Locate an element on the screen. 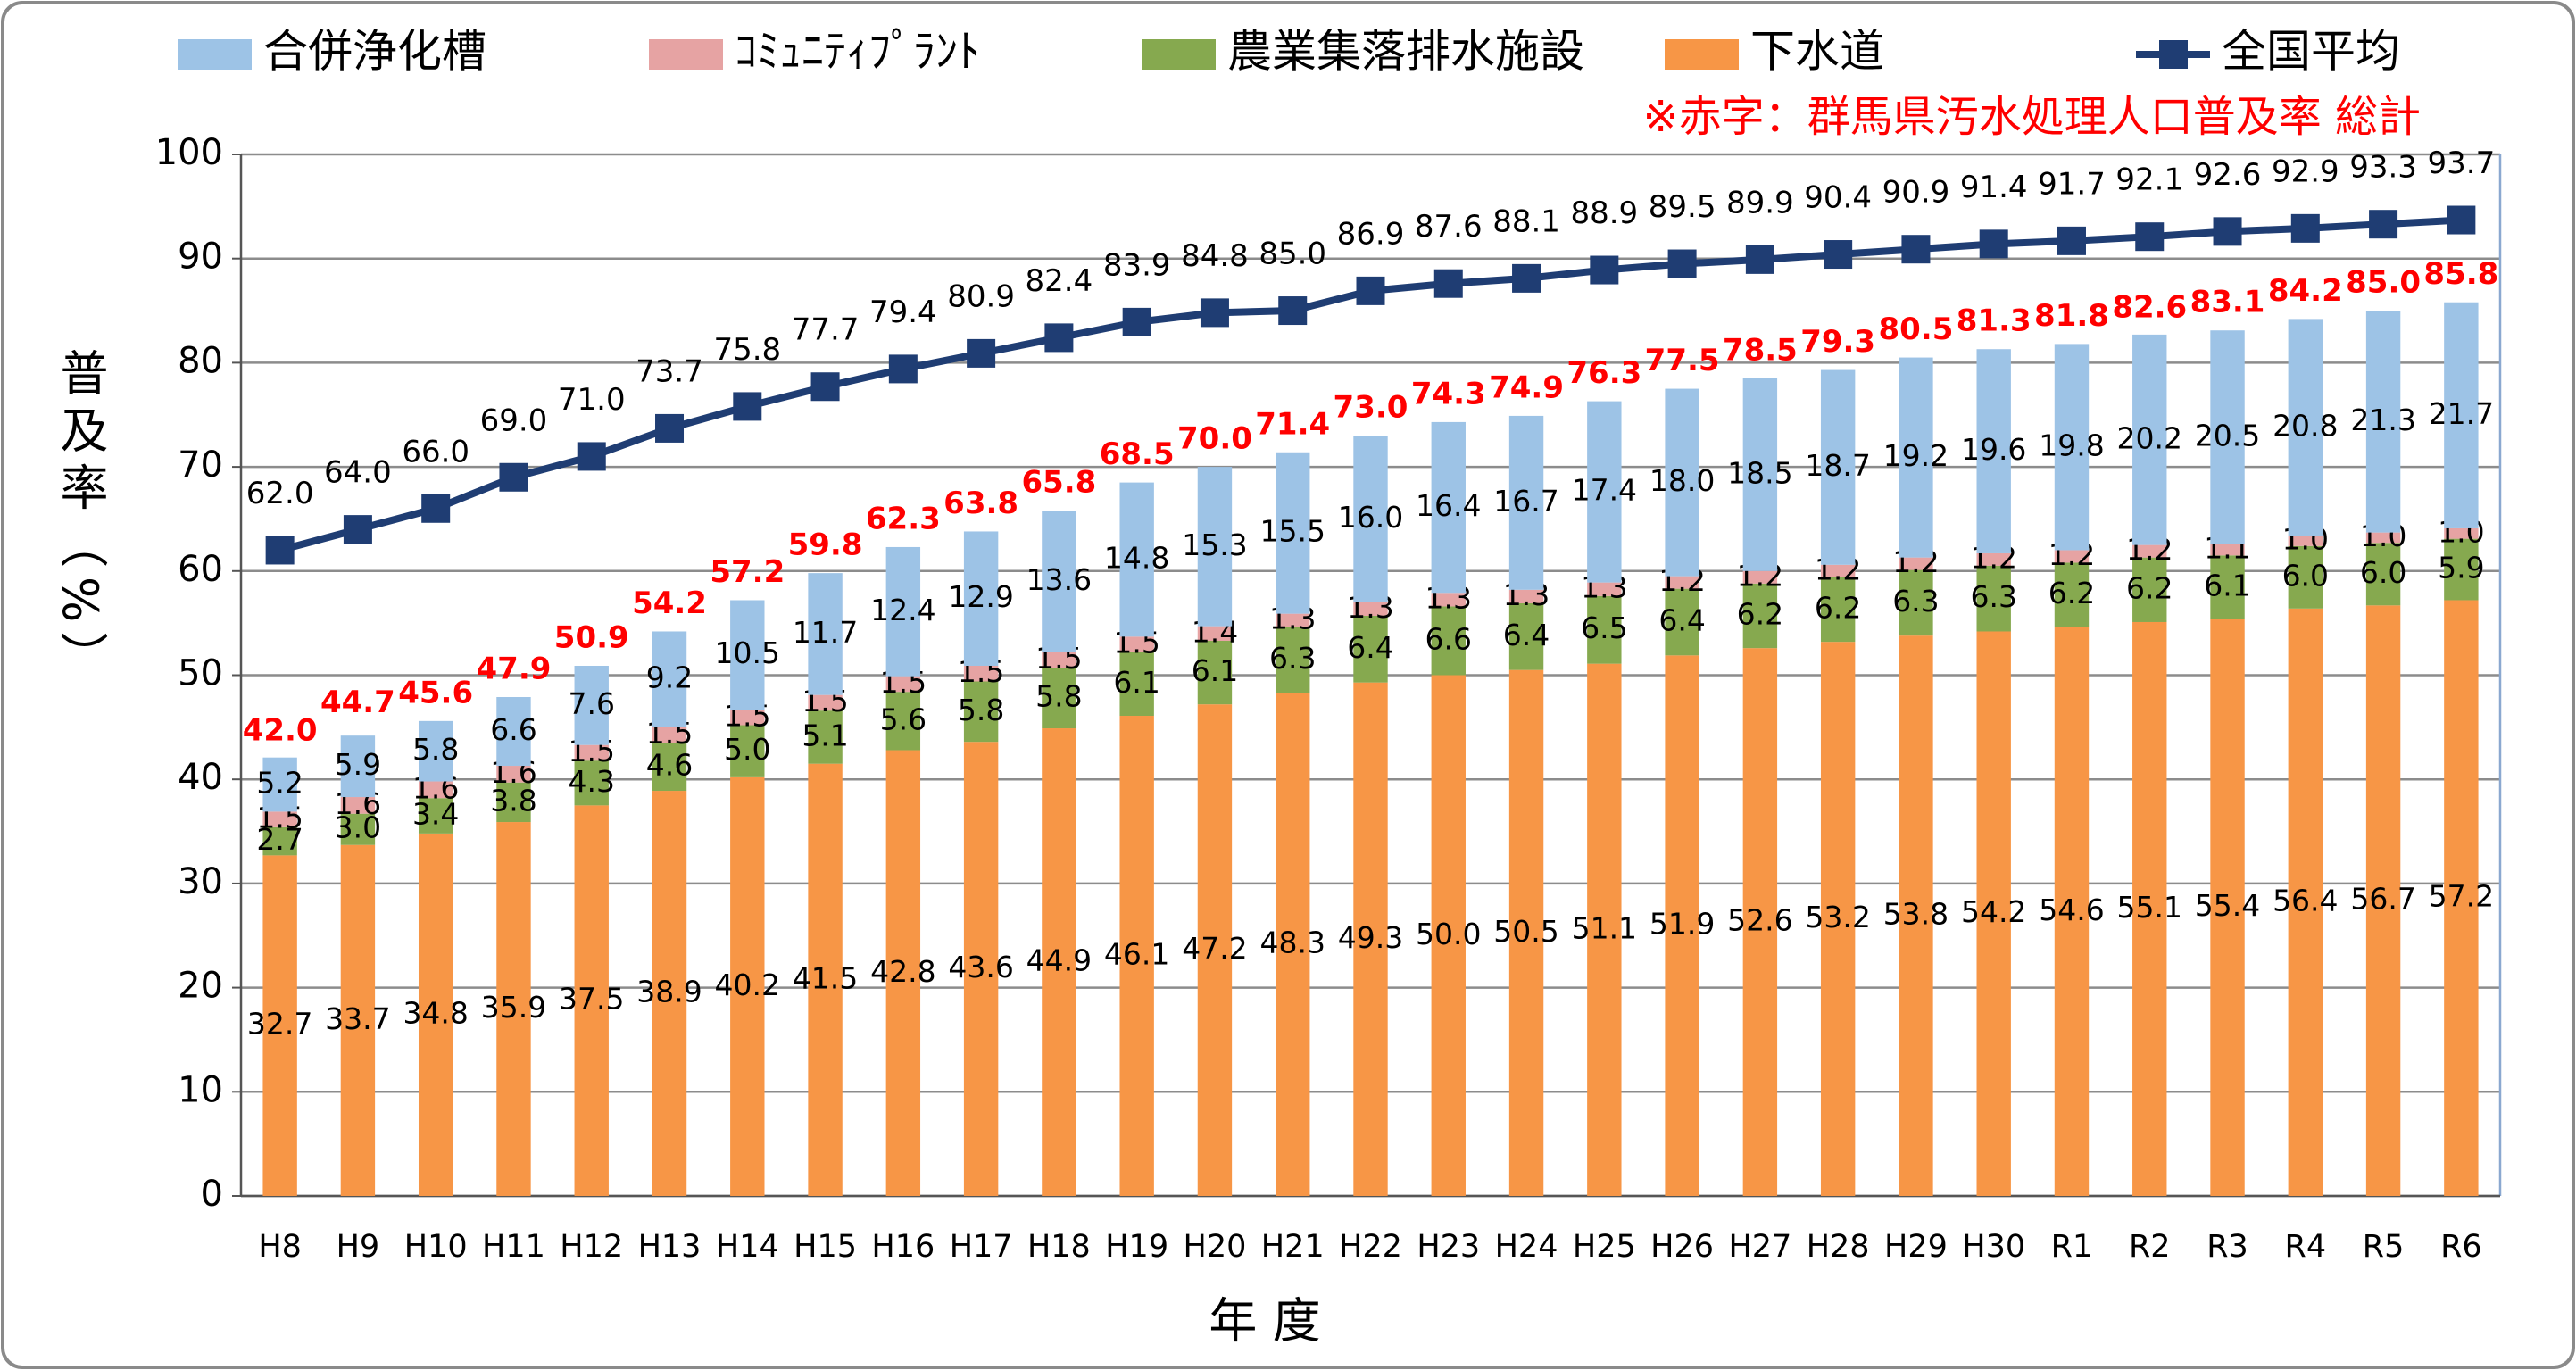 This screenshot has width=2576, height=1370. data-label: 50.5 is located at coordinates (1526, 931).